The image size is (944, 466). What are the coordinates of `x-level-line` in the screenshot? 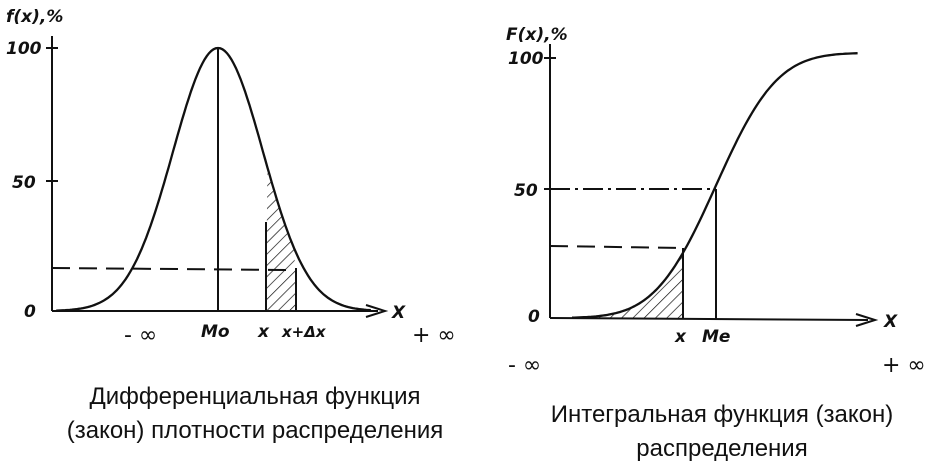 It's located at (616, 247).